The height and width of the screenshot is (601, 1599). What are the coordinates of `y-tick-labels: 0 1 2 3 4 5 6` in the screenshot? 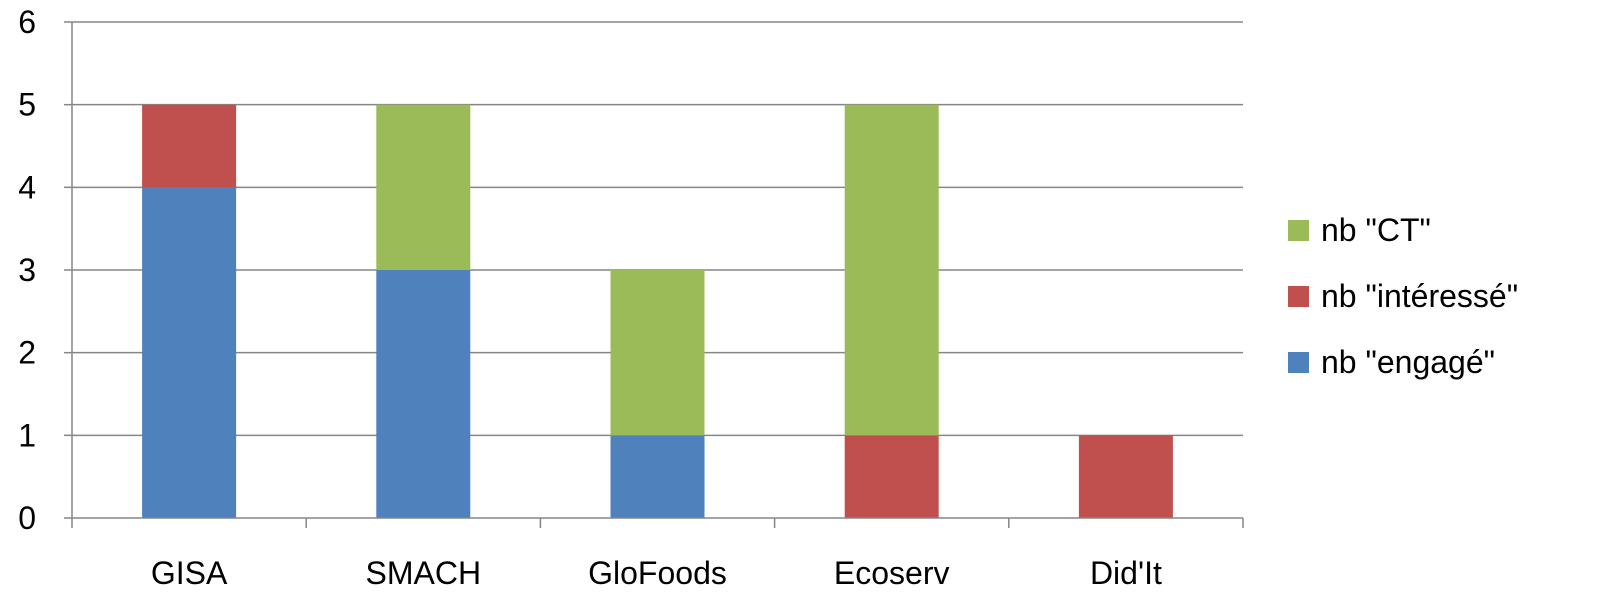 It's located at (27, 270).